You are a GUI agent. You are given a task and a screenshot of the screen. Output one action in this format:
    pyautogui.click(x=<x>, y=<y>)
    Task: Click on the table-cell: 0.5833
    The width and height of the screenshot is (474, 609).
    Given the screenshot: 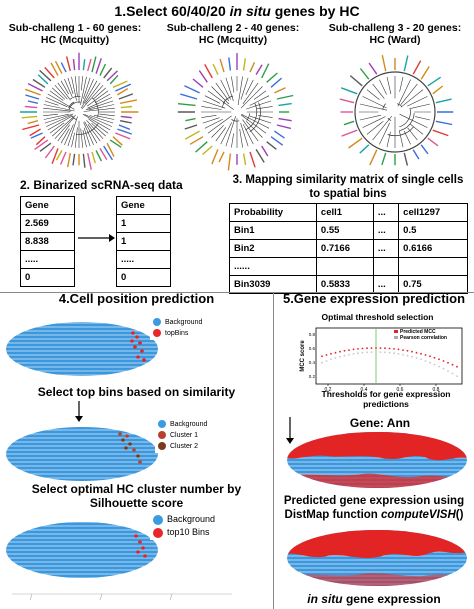 What is the action you would take?
    pyautogui.click(x=344, y=284)
    